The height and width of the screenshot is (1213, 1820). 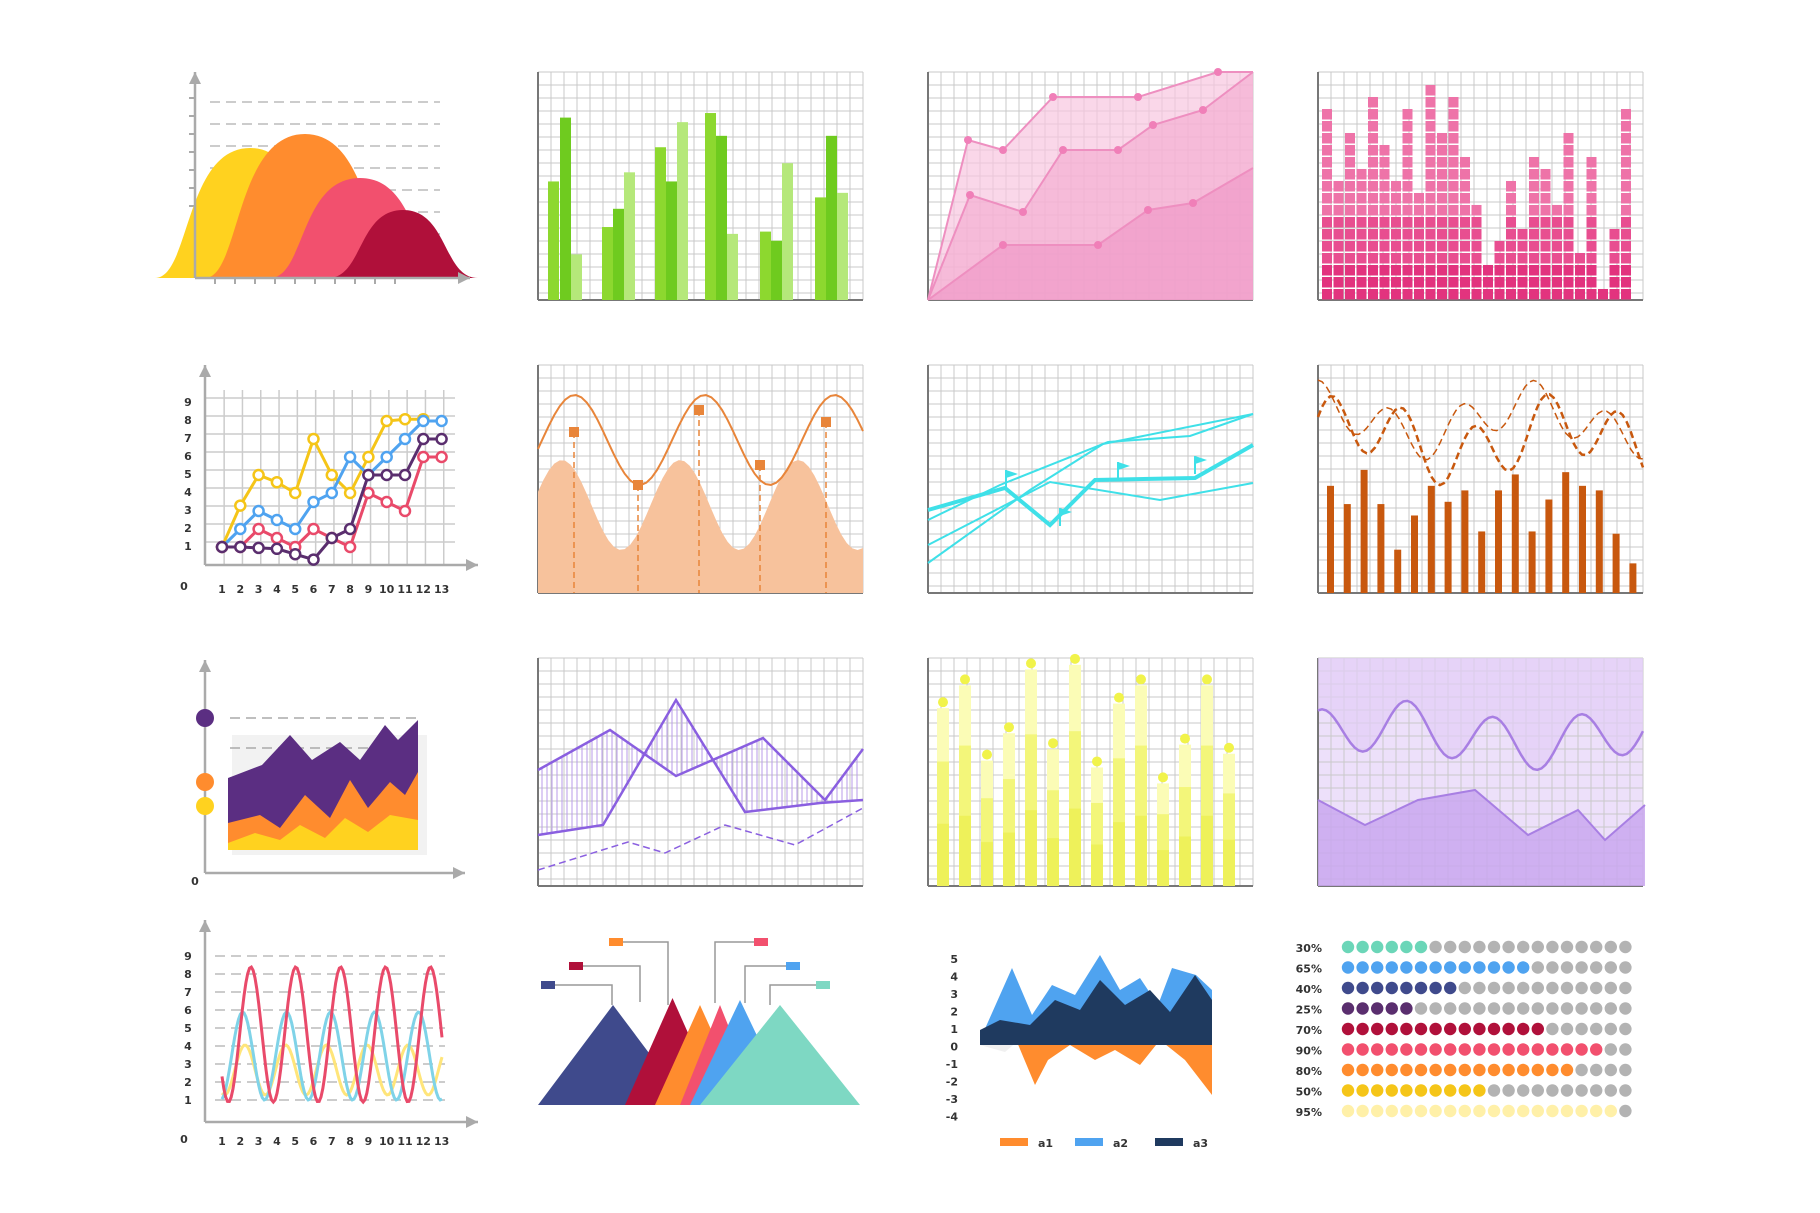 I want to click on area-layer, so click(x=323, y=832).